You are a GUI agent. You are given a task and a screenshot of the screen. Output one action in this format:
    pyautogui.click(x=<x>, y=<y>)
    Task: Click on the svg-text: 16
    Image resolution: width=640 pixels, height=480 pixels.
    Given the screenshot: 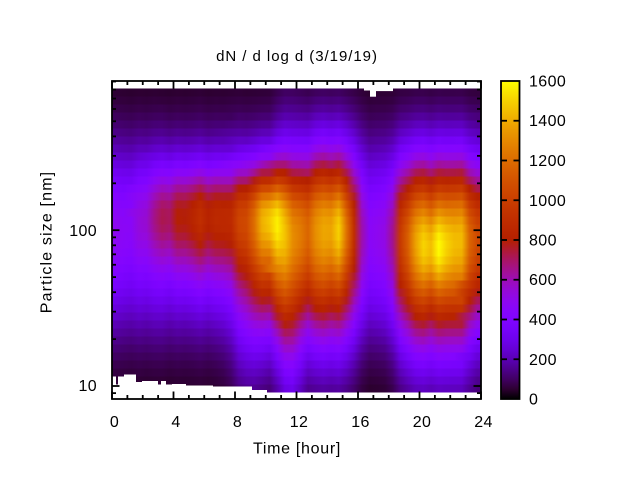 What is the action you would take?
    pyautogui.click(x=360, y=422)
    